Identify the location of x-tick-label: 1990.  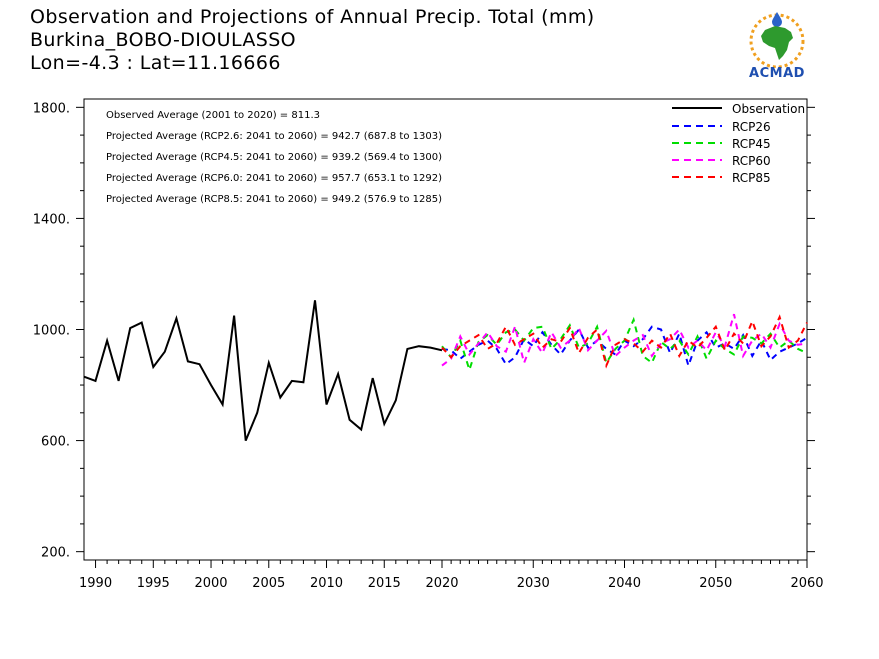
(95, 583).